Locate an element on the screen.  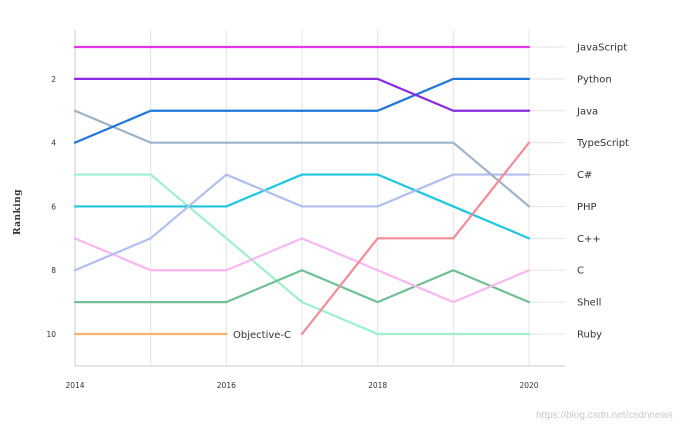
series-line-c- is located at coordinates (302, 206).